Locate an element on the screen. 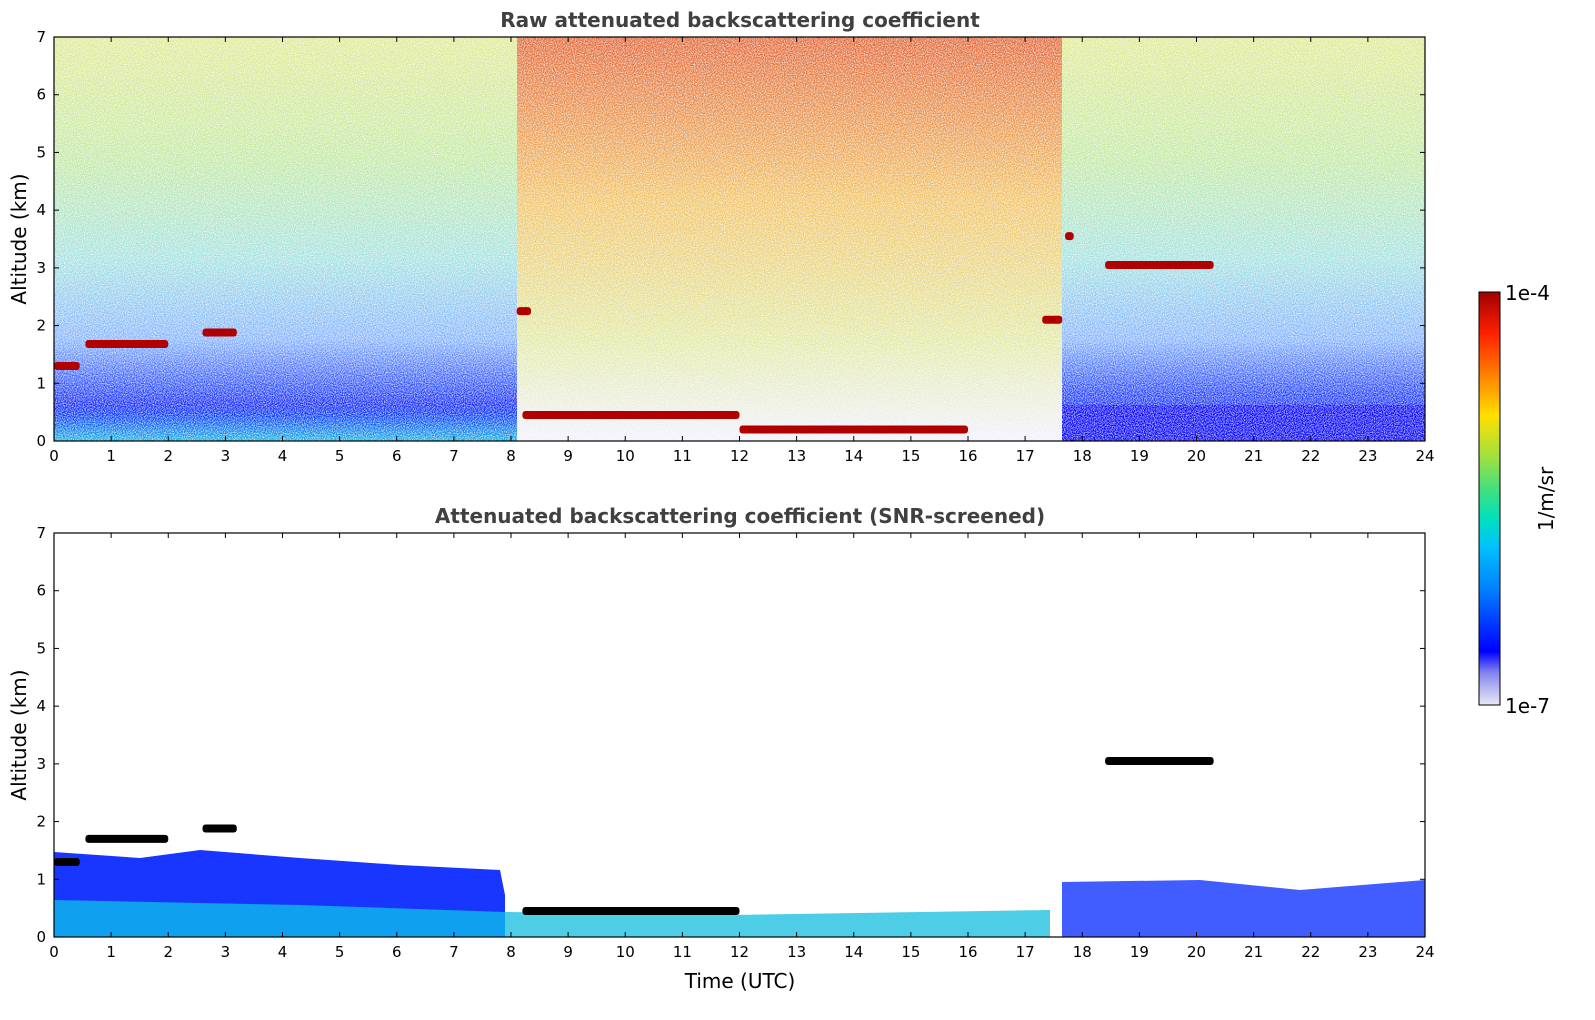 This screenshot has height=1020, width=1595. colorbar-min-label: 1e-7 is located at coordinates (1527, 706).